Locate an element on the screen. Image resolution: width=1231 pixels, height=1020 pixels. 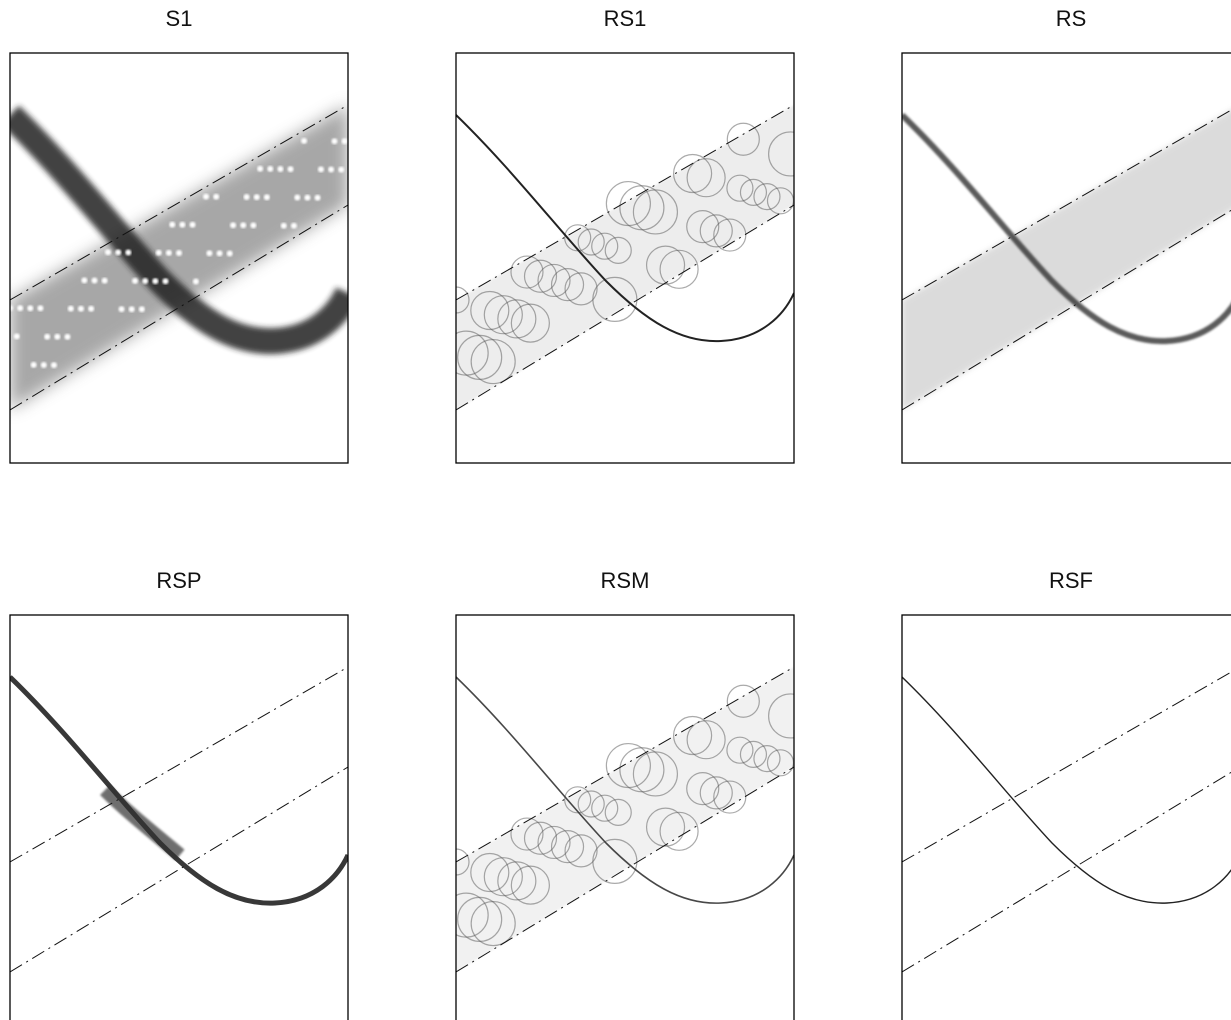
density-band is located at coordinates (179, 257).